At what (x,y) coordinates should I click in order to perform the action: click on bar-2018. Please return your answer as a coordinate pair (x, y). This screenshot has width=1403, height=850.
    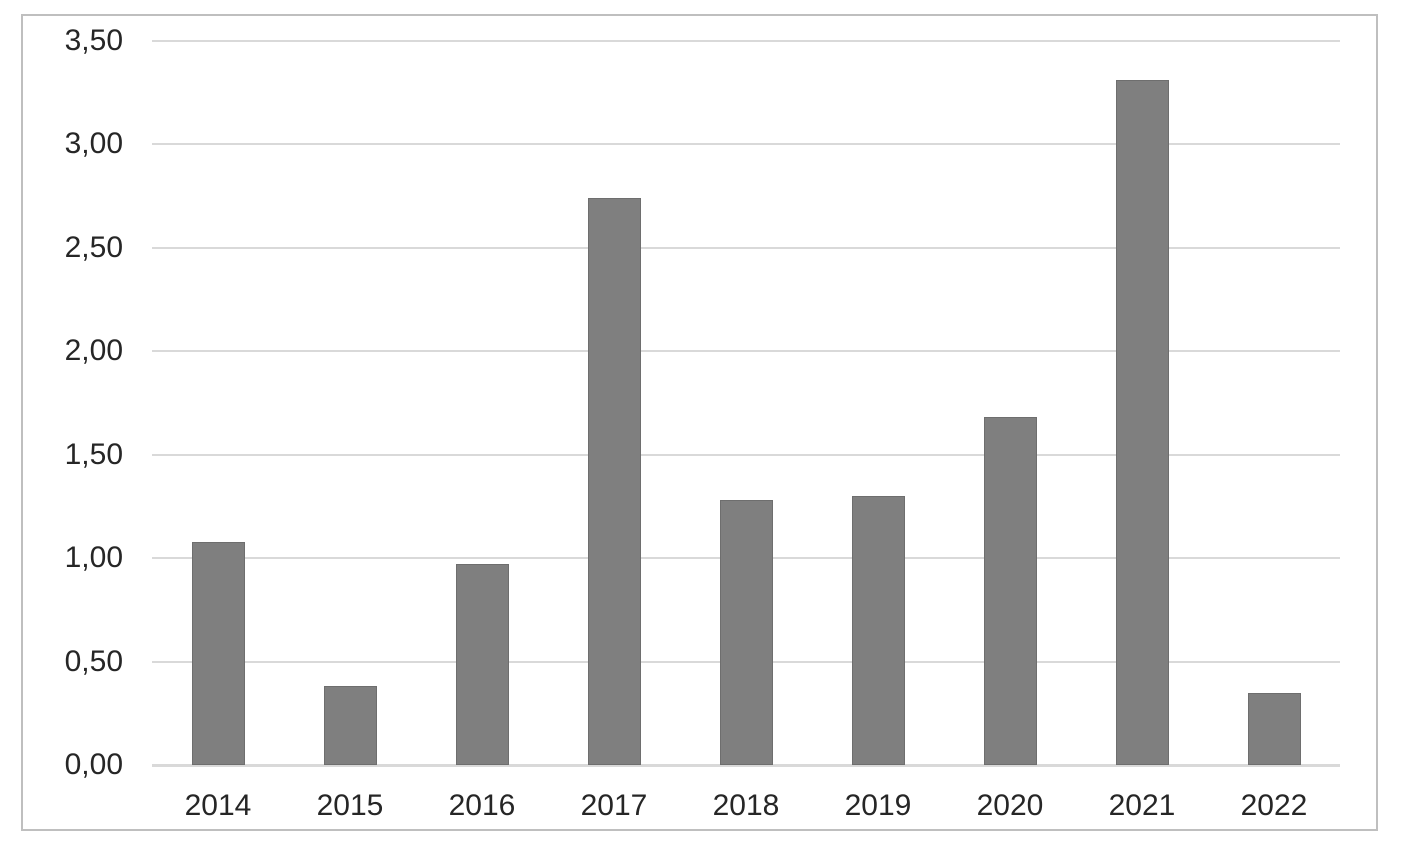
    Looking at the image, I should click on (746, 632).